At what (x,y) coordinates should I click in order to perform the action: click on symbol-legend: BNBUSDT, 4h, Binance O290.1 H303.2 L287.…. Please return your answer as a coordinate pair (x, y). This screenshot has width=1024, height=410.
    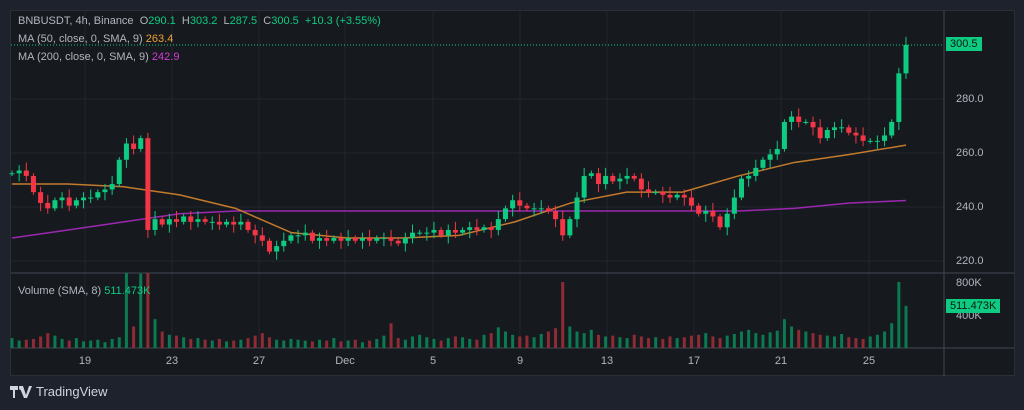
    Looking at the image, I should click on (199, 21).